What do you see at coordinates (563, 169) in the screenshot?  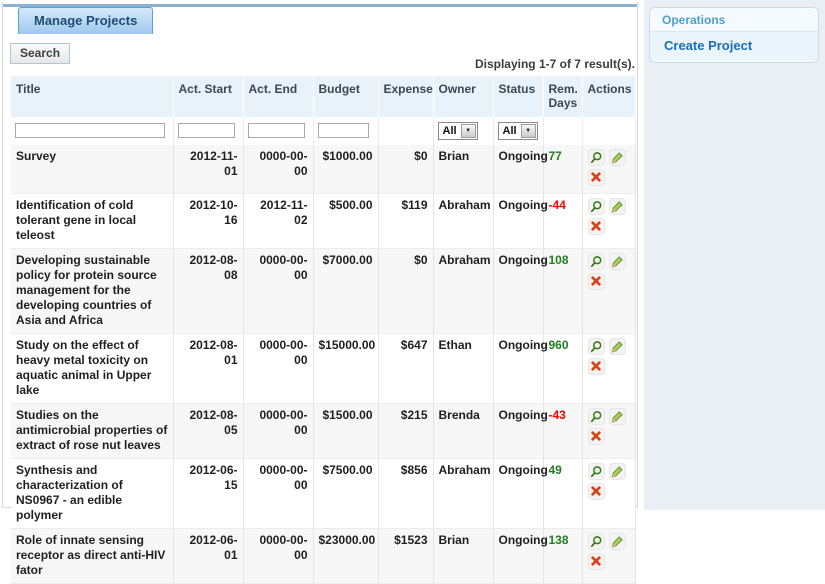 I see `cell-rem-days: 77` at bounding box center [563, 169].